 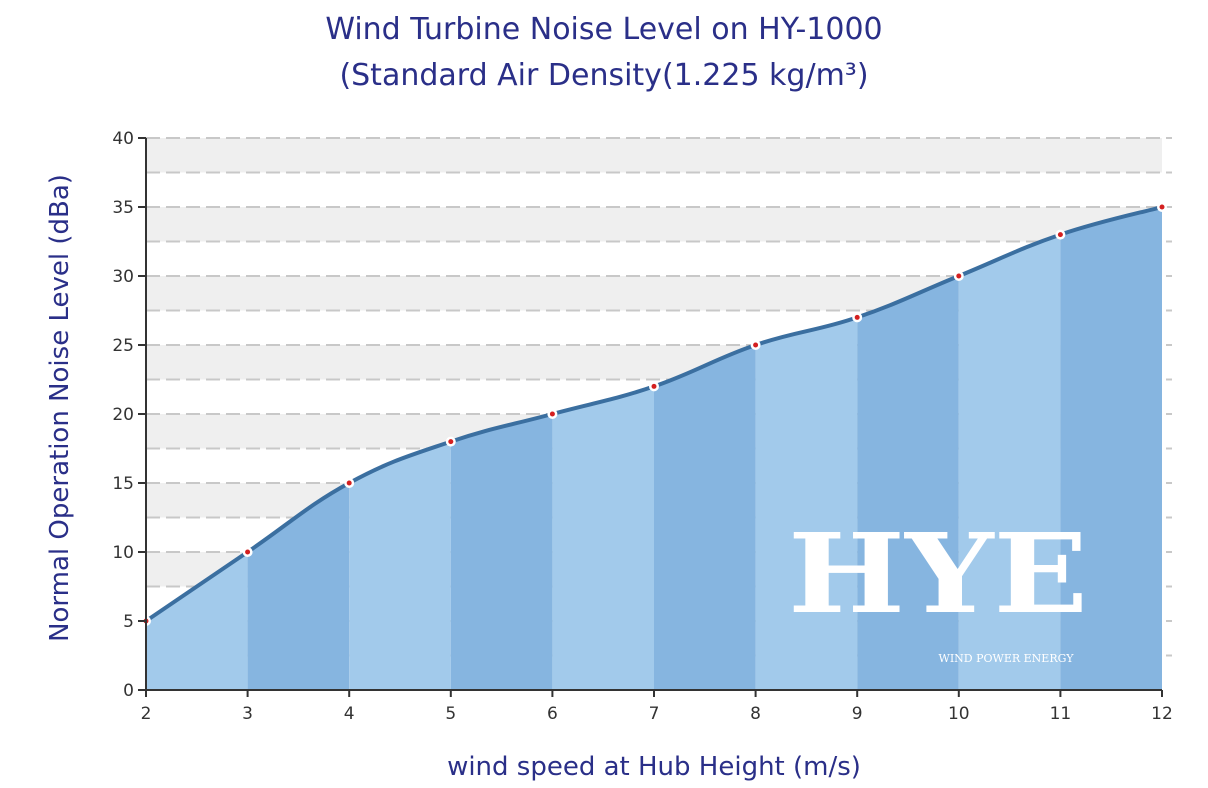 I want to click on x-tick-label: 11, so click(x=1061, y=714).